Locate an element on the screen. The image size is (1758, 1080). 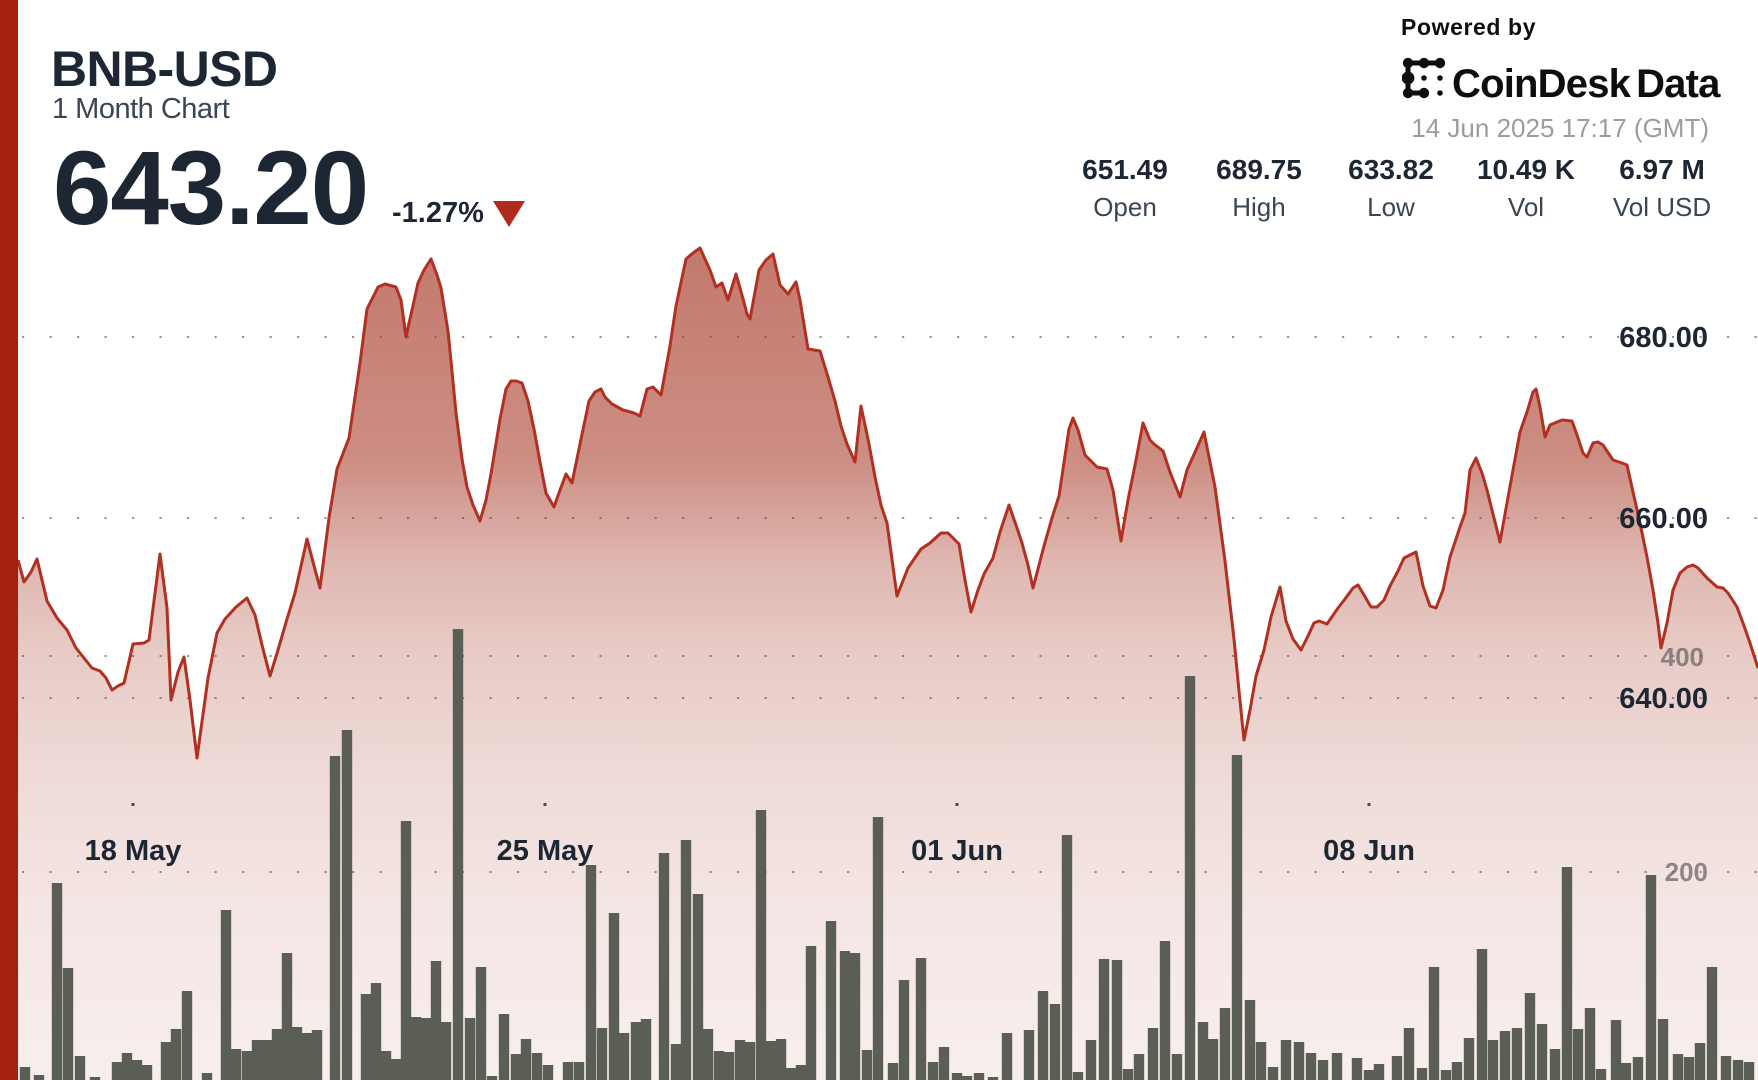
svg-text: 680.00 is located at coordinates (1663, 338).